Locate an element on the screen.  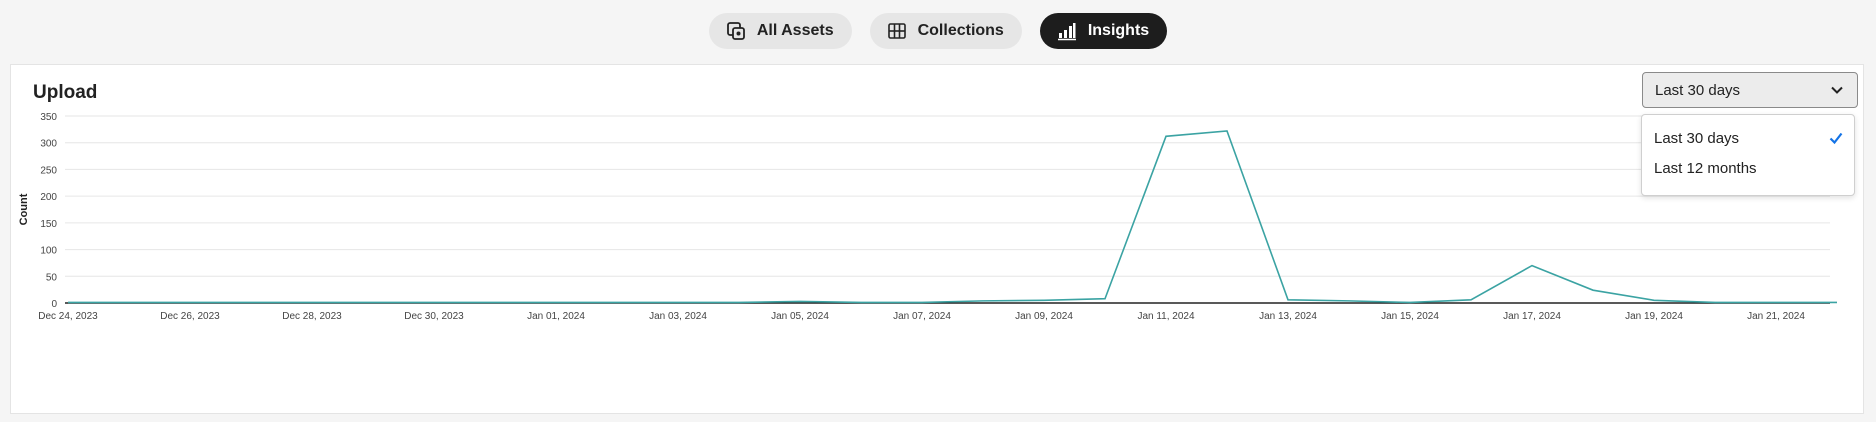
tab-all-assets-label: All Assets is located at coordinates (795, 30).